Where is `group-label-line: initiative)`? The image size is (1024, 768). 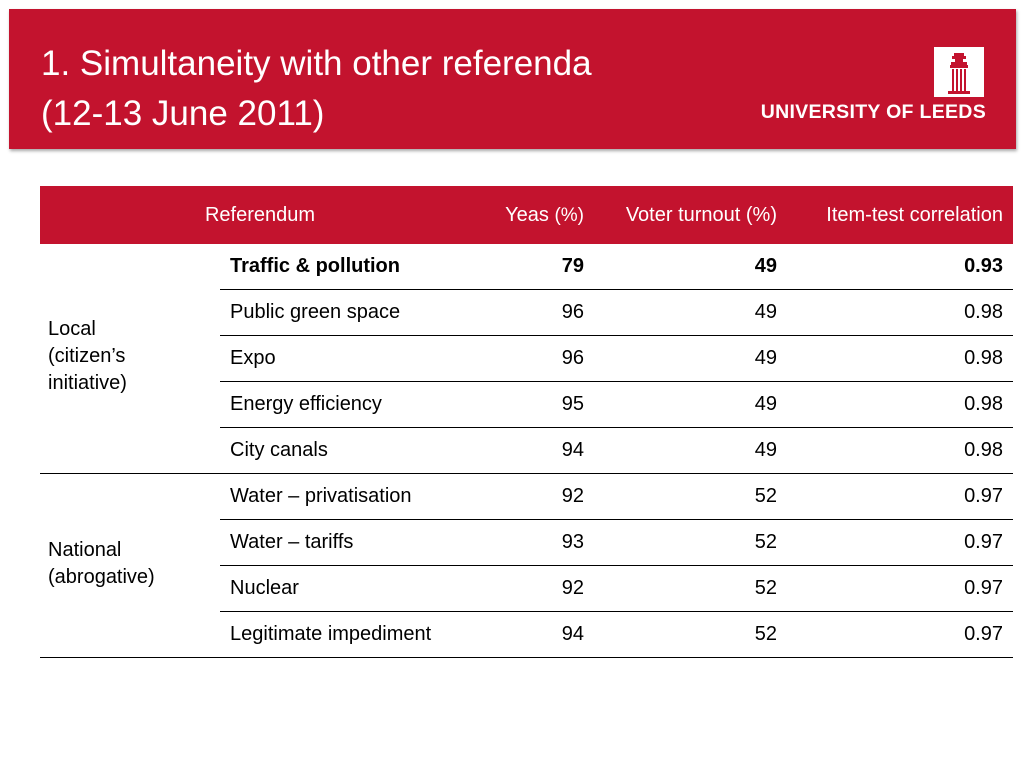 group-label-line: initiative) is located at coordinates (87, 383).